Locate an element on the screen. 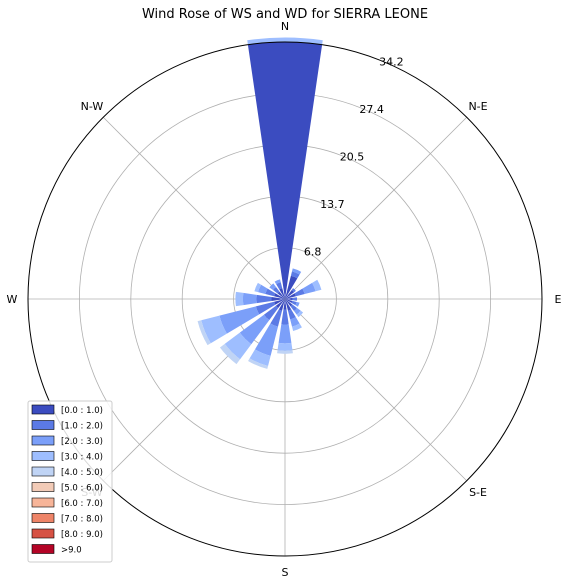 The height and width of the screenshot is (585, 568). chart-title: Wind Rose of WS and WD for SIERRA LEONE is located at coordinates (285, 14).